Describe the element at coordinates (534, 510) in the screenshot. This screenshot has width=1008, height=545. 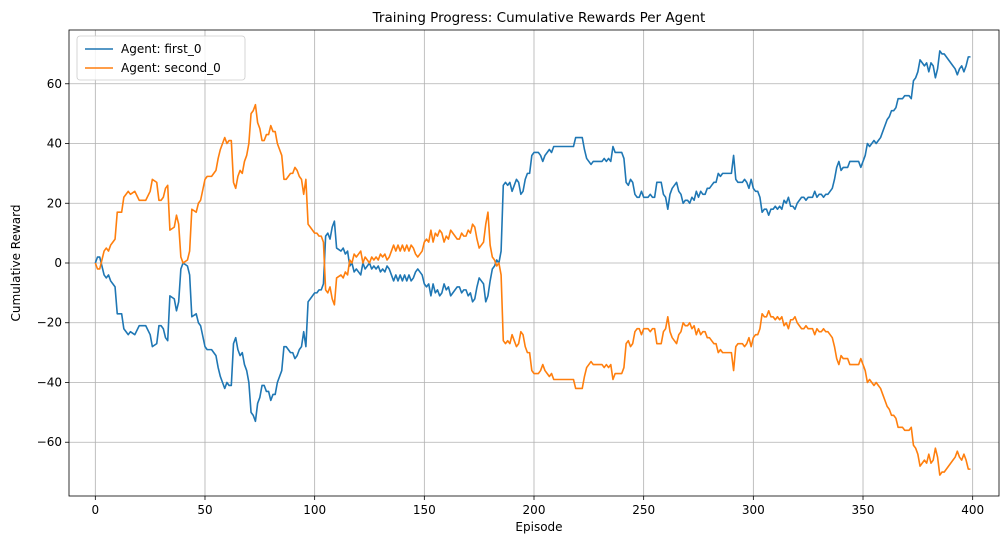
I see `x-tick-label: 200` at that location.